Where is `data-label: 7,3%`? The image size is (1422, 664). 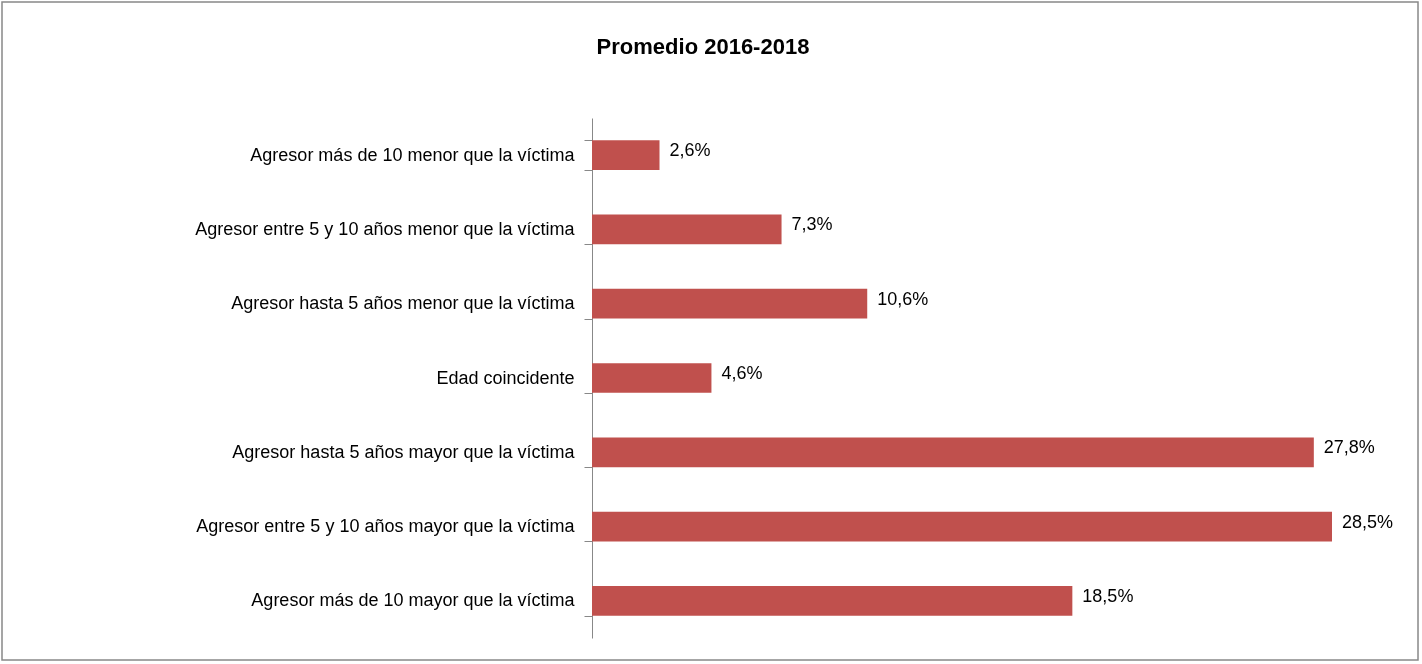 data-label: 7,3% is located at coordinates (812, 224).